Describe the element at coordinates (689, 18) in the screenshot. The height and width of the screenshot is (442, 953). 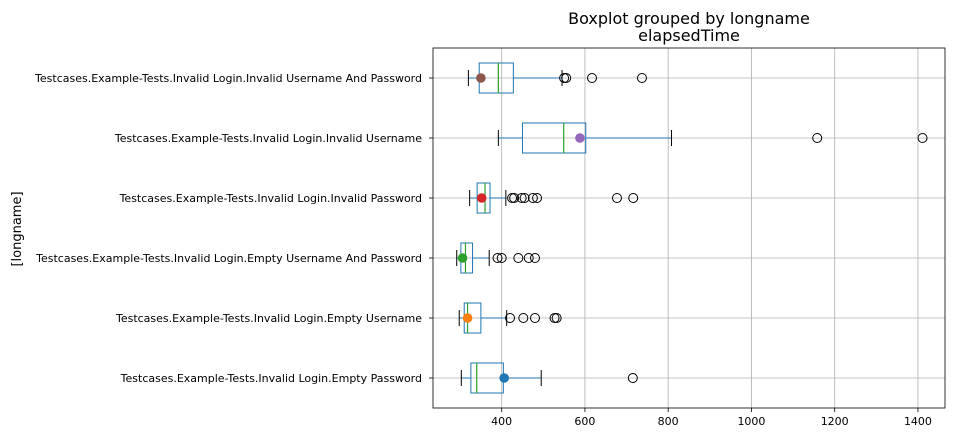
I see `chart-title: Boxplot grouped by longname` at that location.